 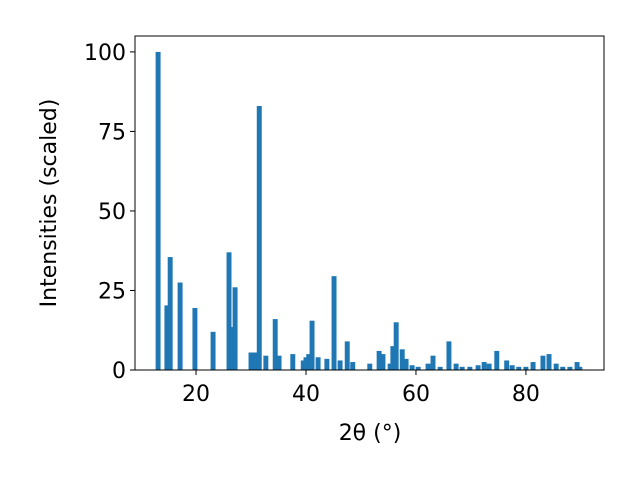 I want to click on y-tick-label: 25, so click(x=112, y=291).